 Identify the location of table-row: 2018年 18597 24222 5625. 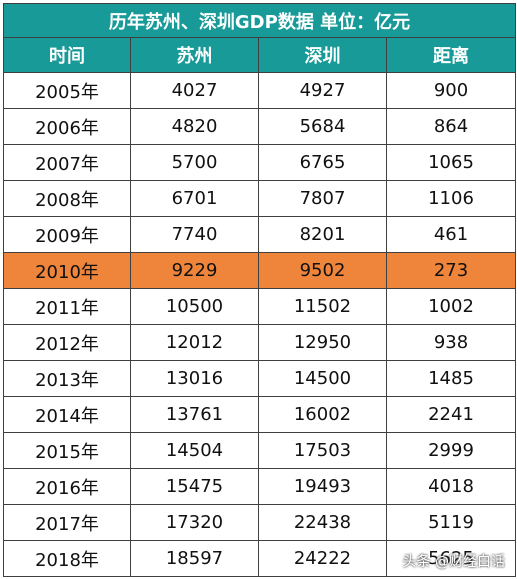
(259, 558).